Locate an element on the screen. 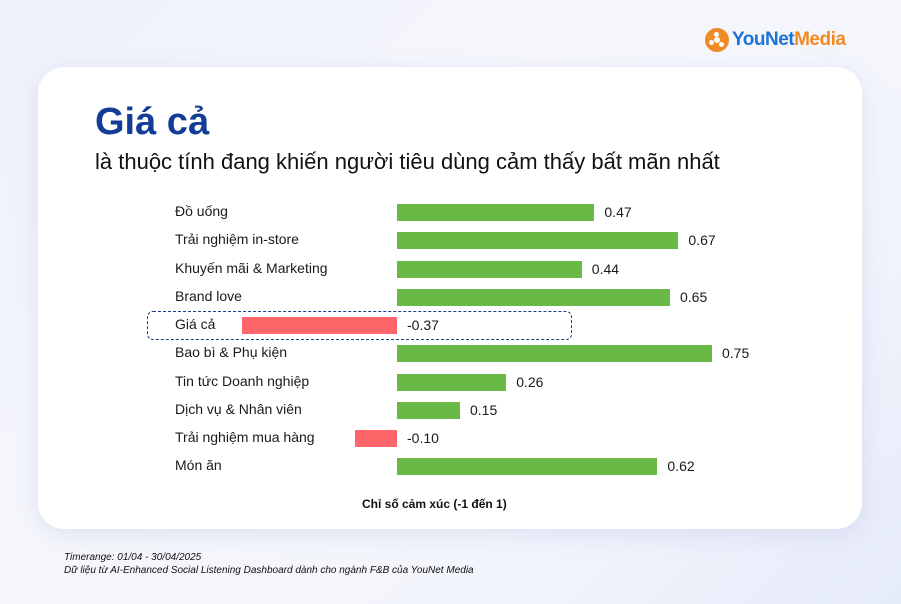 The width and height of the screenshot is (901, 604). chart-row: Món ăn 0.62 is located at coordinates (450, 475).